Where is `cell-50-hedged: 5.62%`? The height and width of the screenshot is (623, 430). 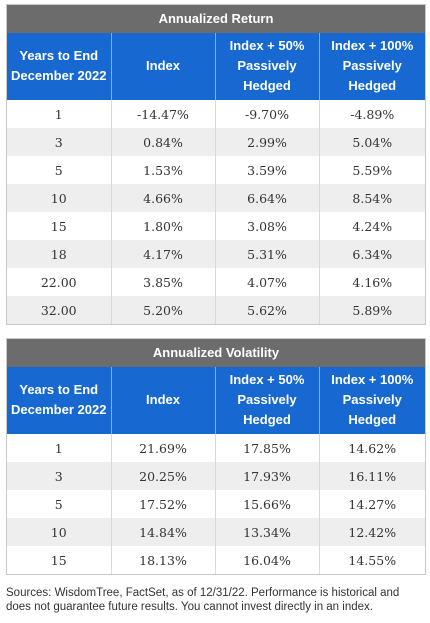 cell-50-hedged: 5.62% is located at coordinates (266, 310).